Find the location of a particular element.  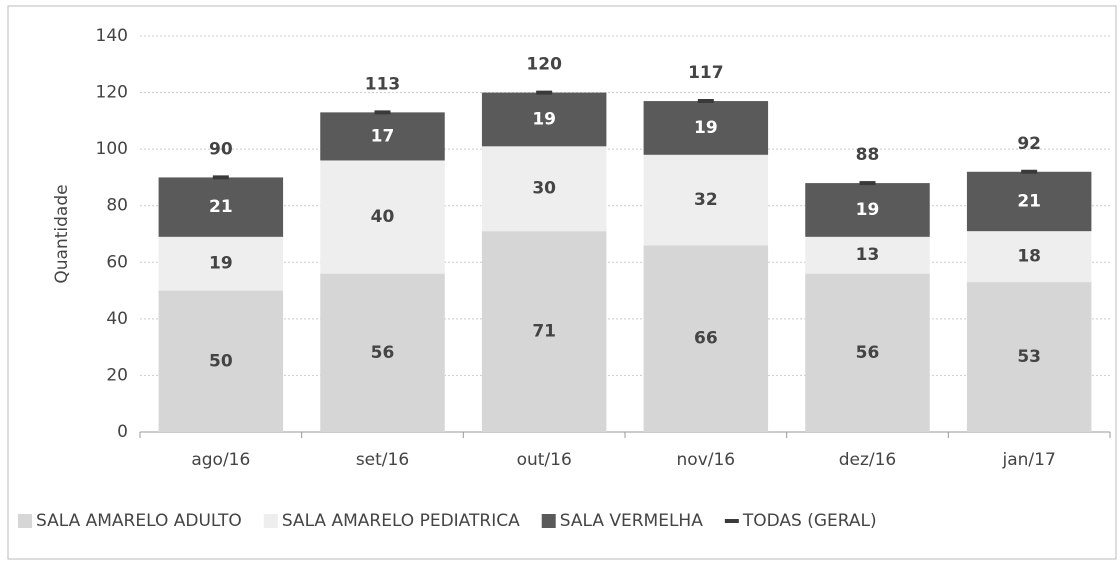

total-label: 120 is located at coordinates (544, 65).